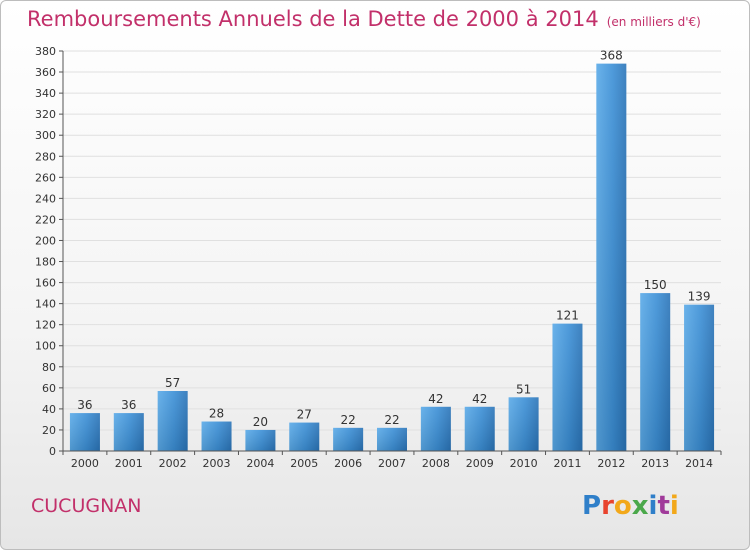 This screenshot has height=550, width=750. Describe the element at coordinates (435, 428) in the screenshot. I see `bar-shade-2008` at that location.